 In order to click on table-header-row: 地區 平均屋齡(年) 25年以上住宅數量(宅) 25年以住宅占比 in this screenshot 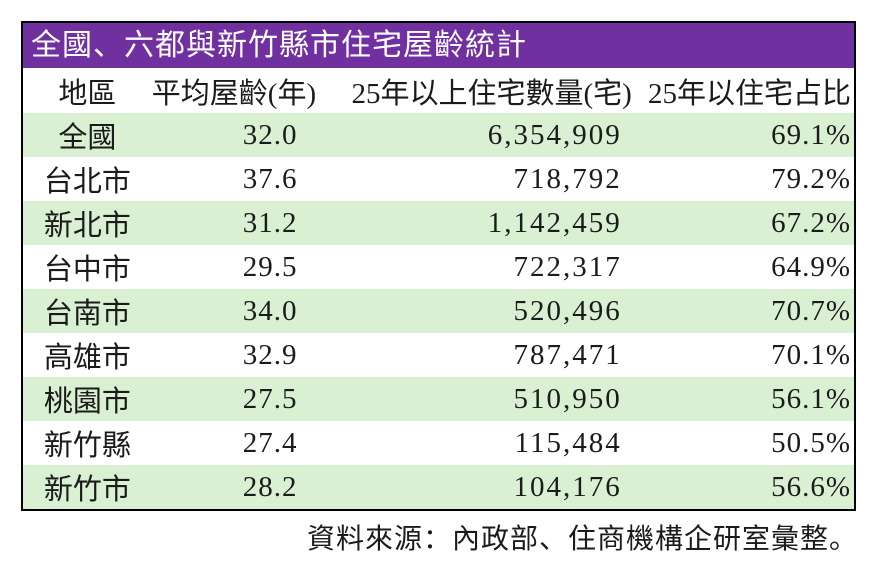, I will do `click(438, 90)`.